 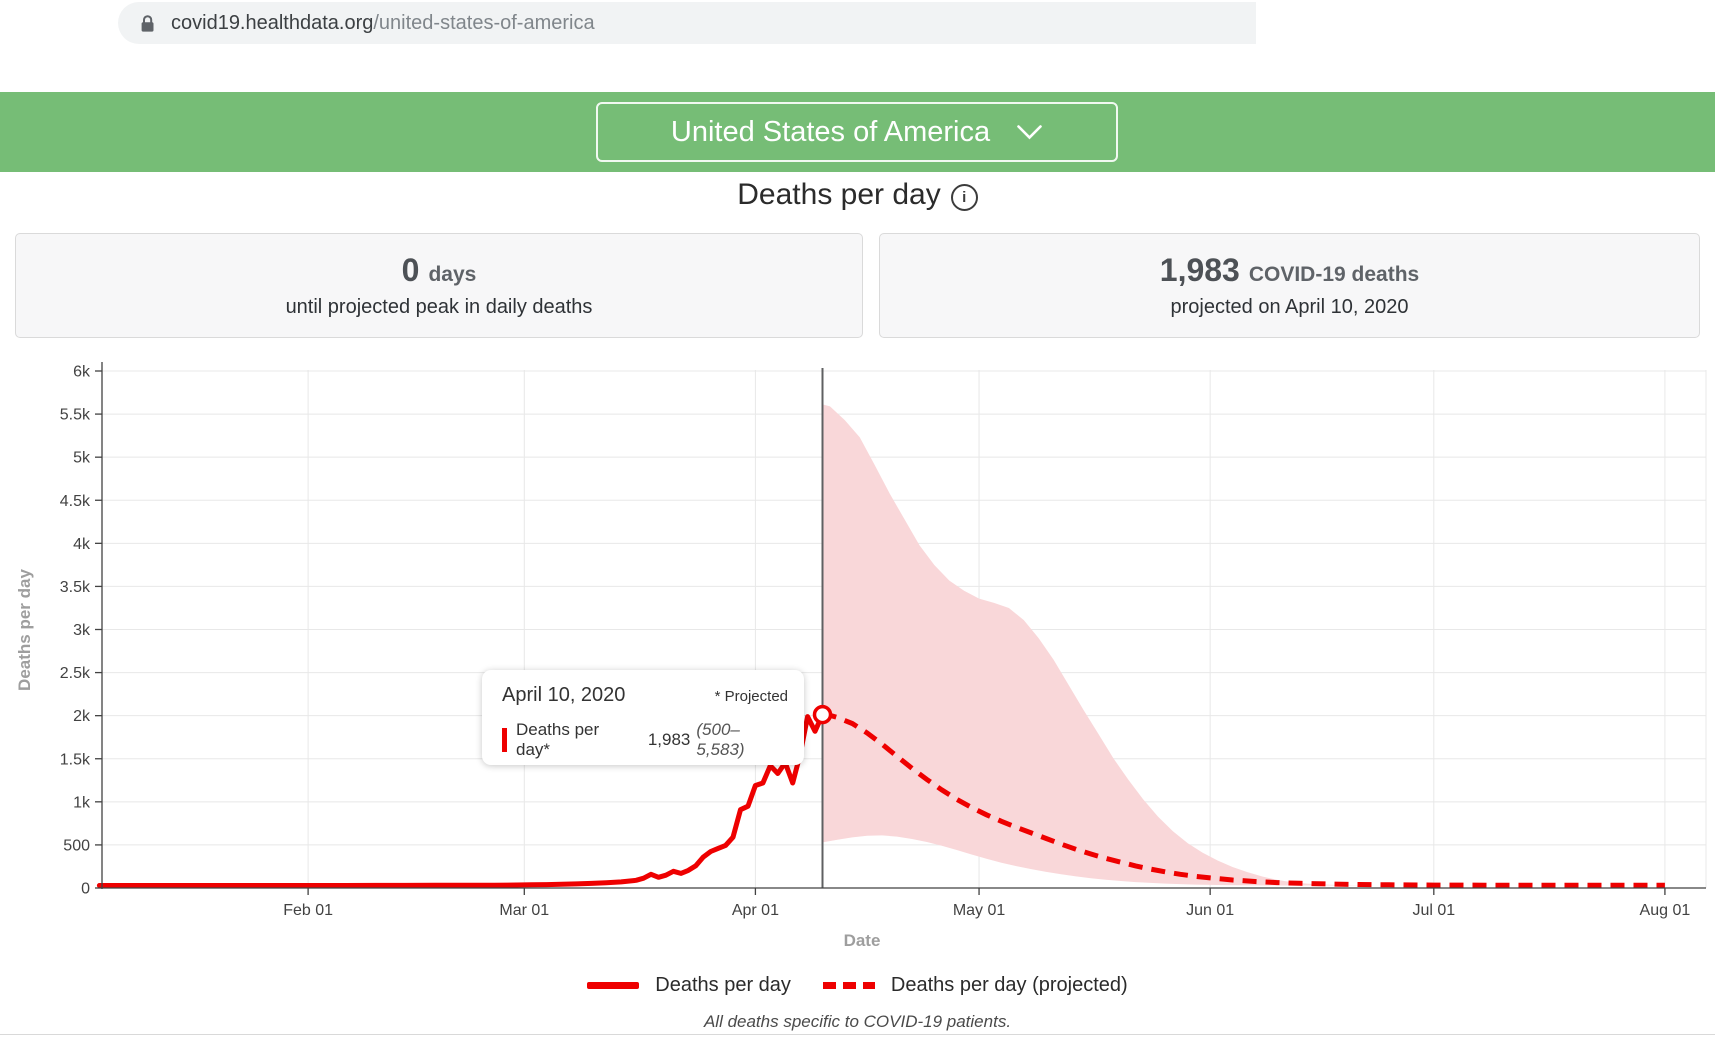 What do you see at coordinates (272, 22) in the screenshot?
I see `url-host: covid19.healthdata.org` at bounding box center [272, 22].